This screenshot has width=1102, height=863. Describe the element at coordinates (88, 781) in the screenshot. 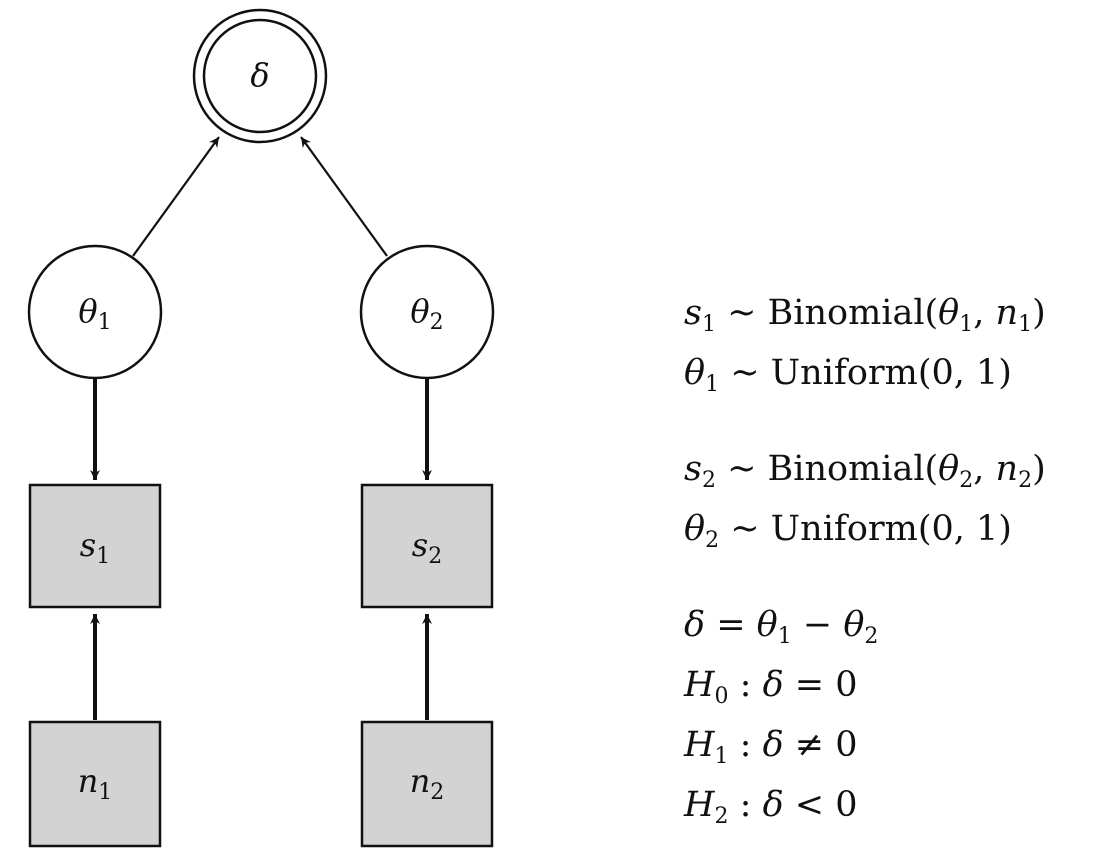

I see `node-n1-symbol: n` at that location.